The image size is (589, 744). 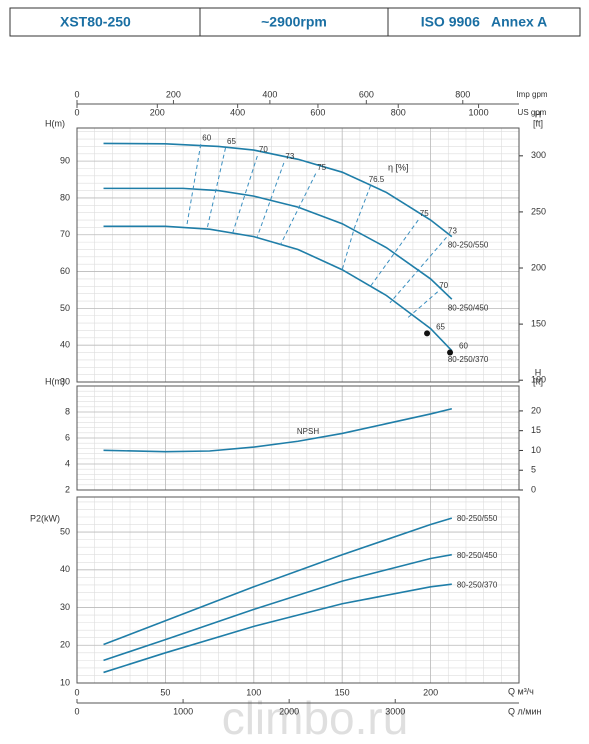 I want to click on y2-tick-label: 100, so click(x=538, y=380).